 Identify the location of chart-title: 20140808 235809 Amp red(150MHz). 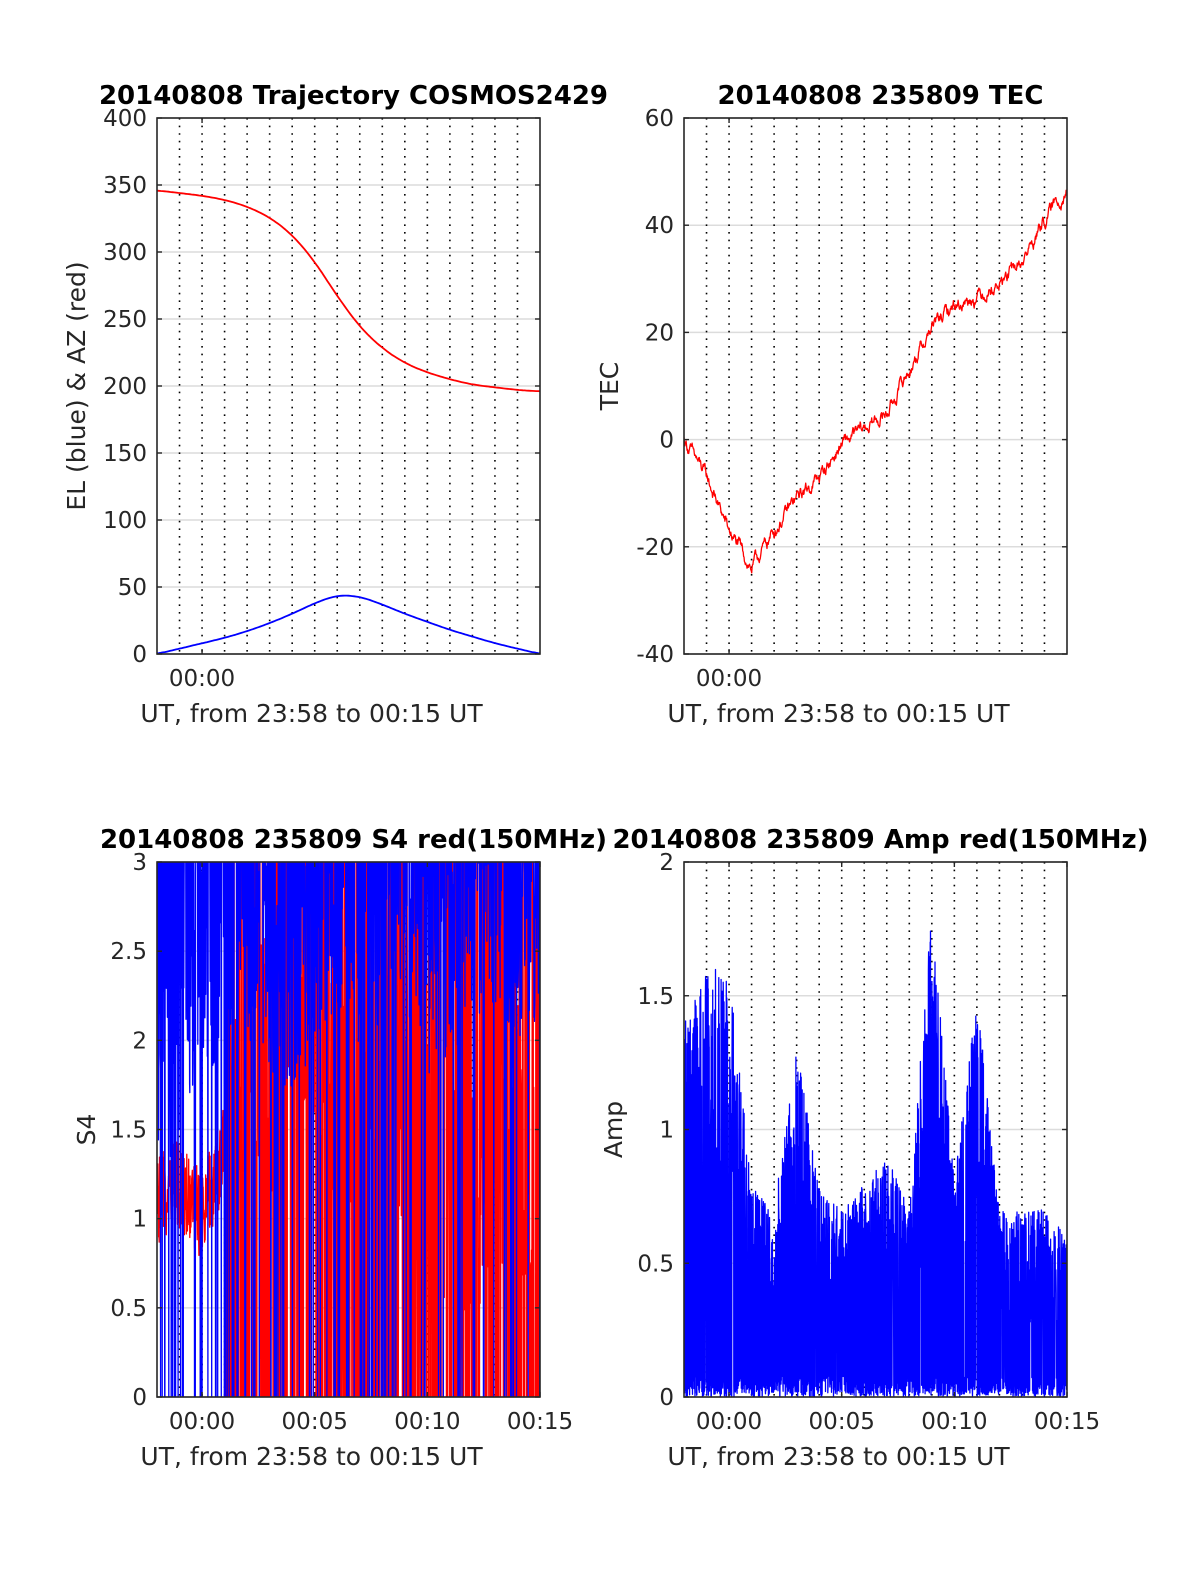
(880, 840).